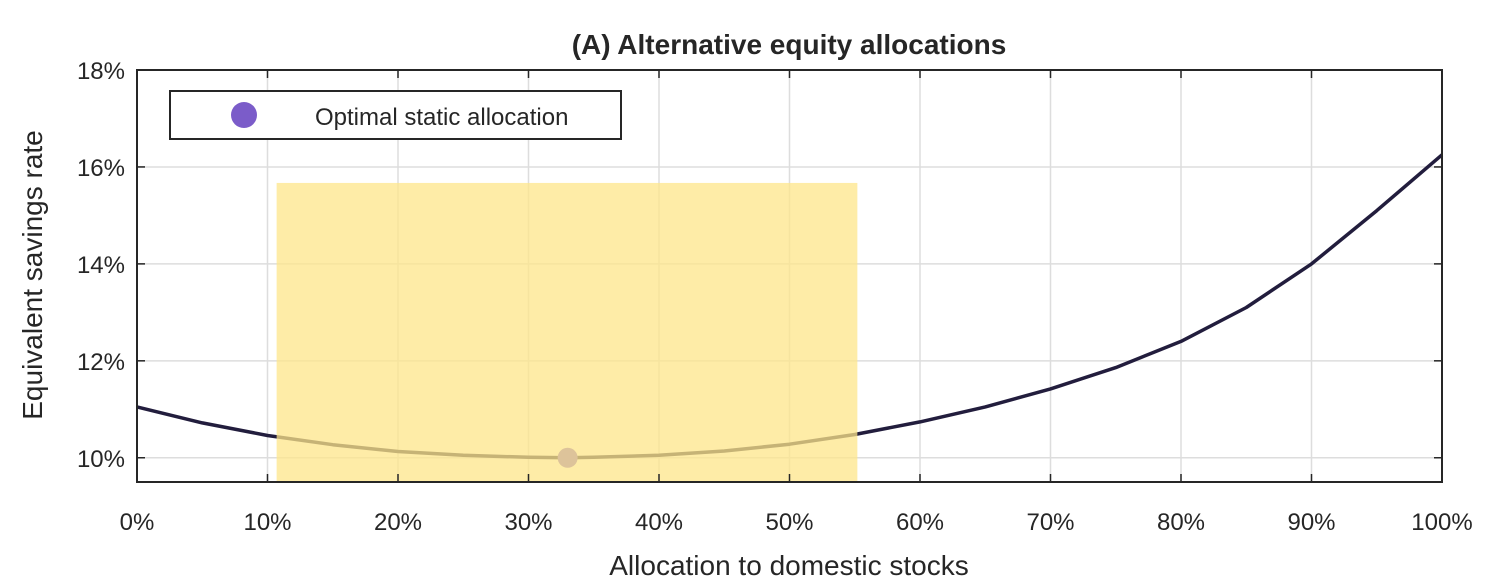 The height and width of the screenshot is (587, 1500). Describe the element at coordinates (659, 522) in the screenshot. I see `x-tick-label: 40%` at that location.